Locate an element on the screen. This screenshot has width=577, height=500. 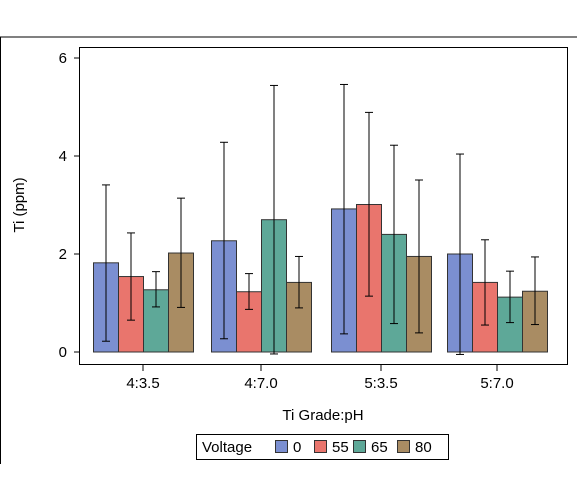
error-bar-80-4:7.0 is located at coordinates (299, 282).